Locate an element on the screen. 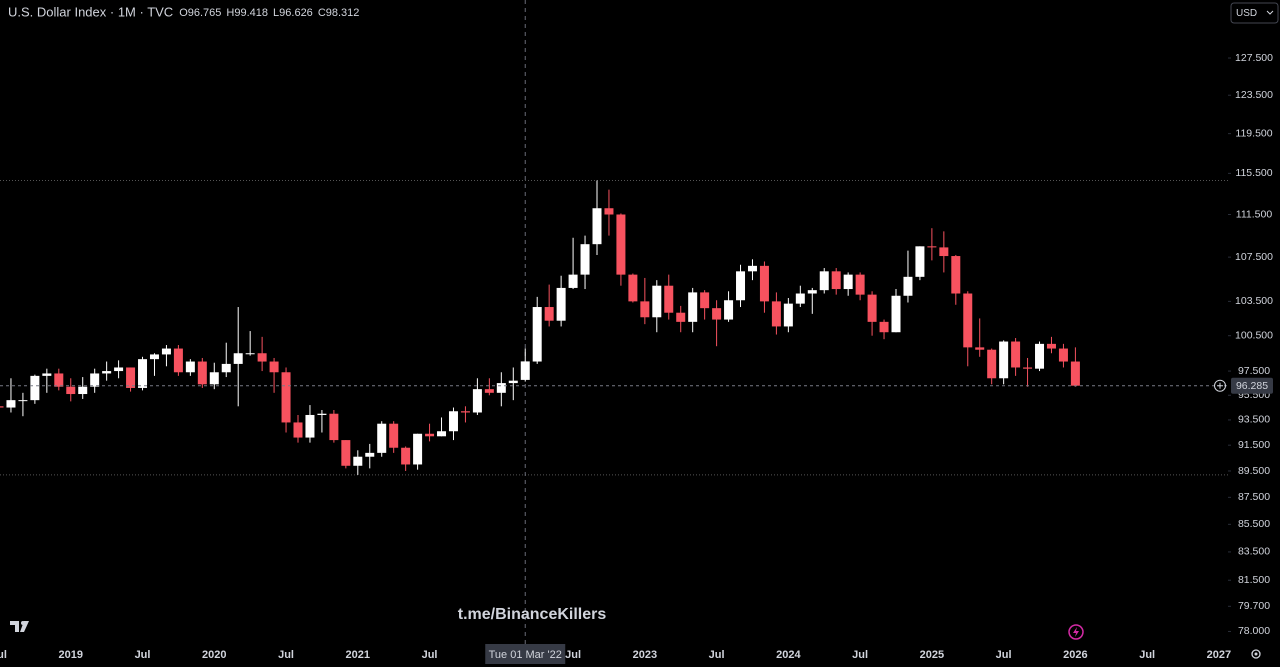 The image size is (1280, 667). y-tick-label: 100.500 is located at coordinates (1254, 335).